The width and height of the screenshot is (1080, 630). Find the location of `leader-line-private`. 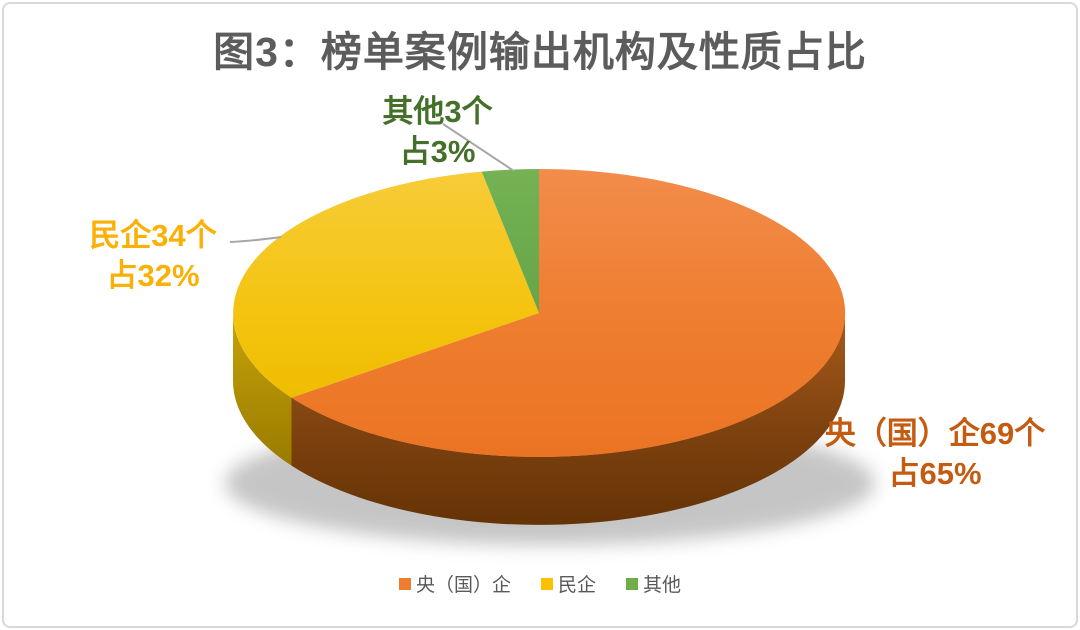

leader-line-private is located at coordinates (255, 239).